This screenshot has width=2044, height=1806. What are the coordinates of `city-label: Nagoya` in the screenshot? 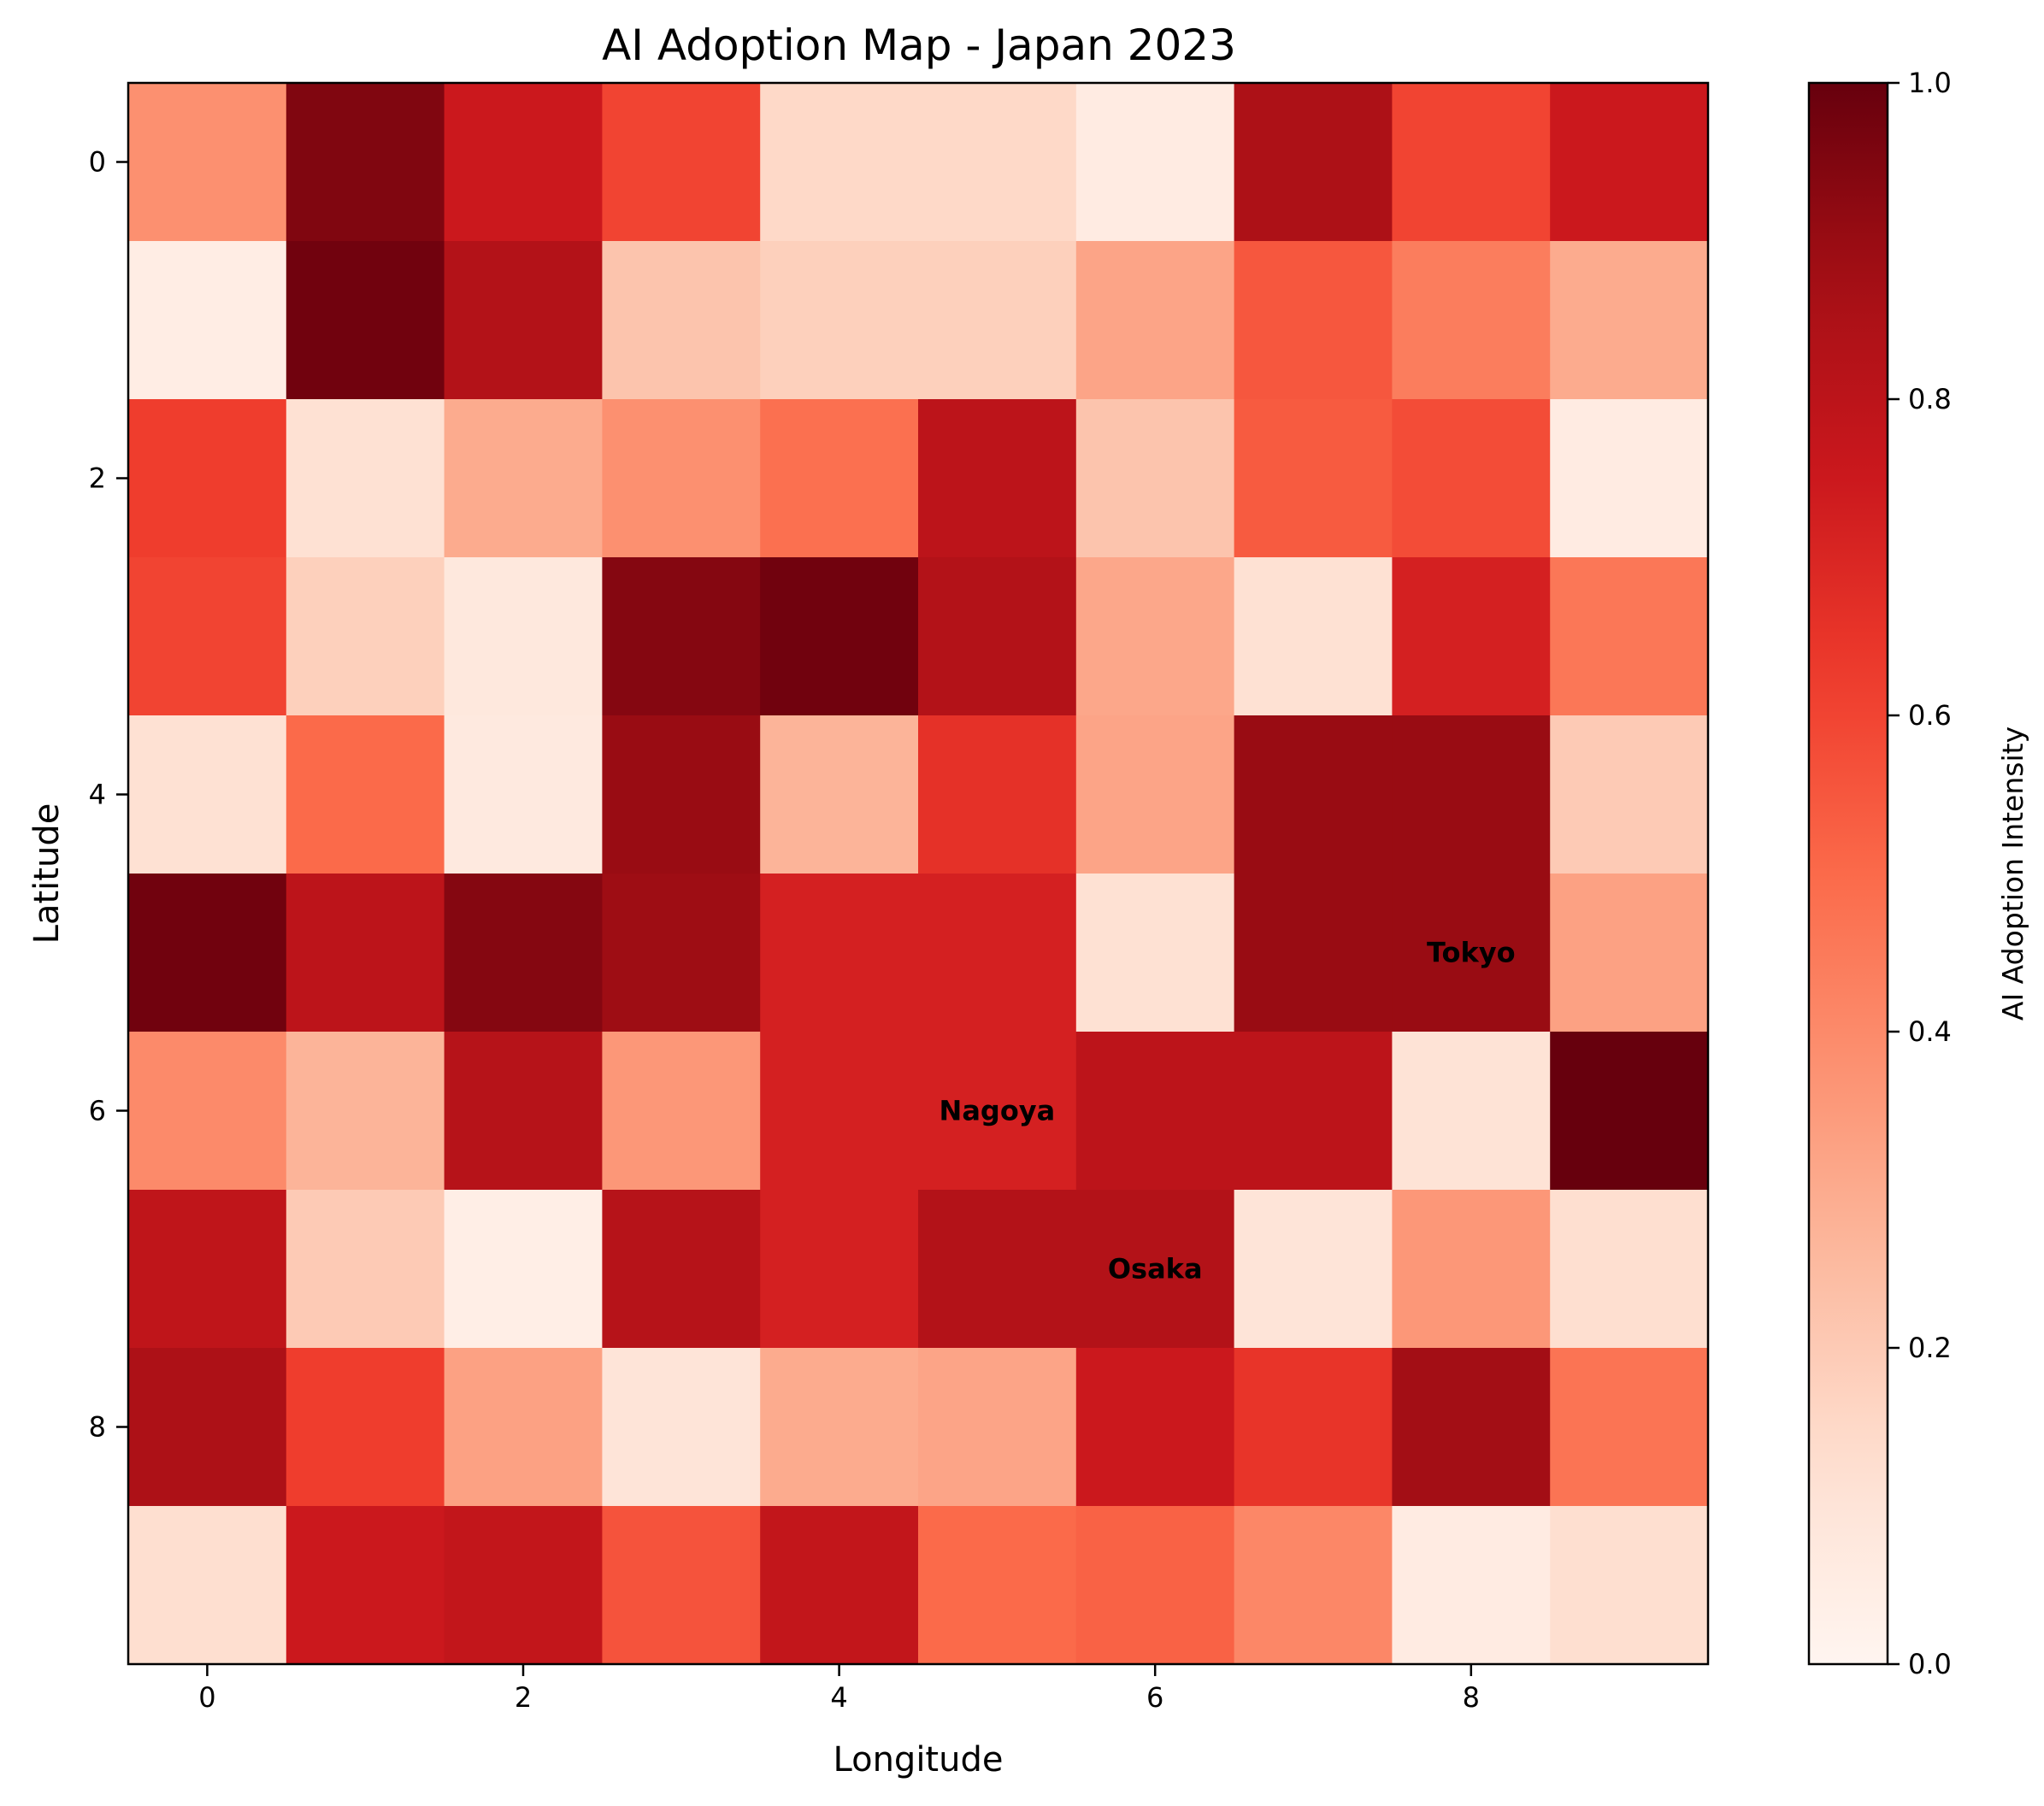 It's located at (998, 1111).